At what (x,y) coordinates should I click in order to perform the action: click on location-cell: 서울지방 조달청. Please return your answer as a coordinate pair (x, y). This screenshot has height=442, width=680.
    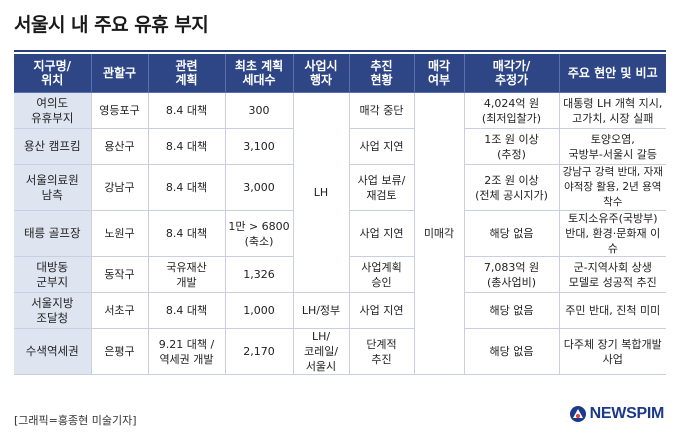
    Looking at the image, I should click on (52, 310).